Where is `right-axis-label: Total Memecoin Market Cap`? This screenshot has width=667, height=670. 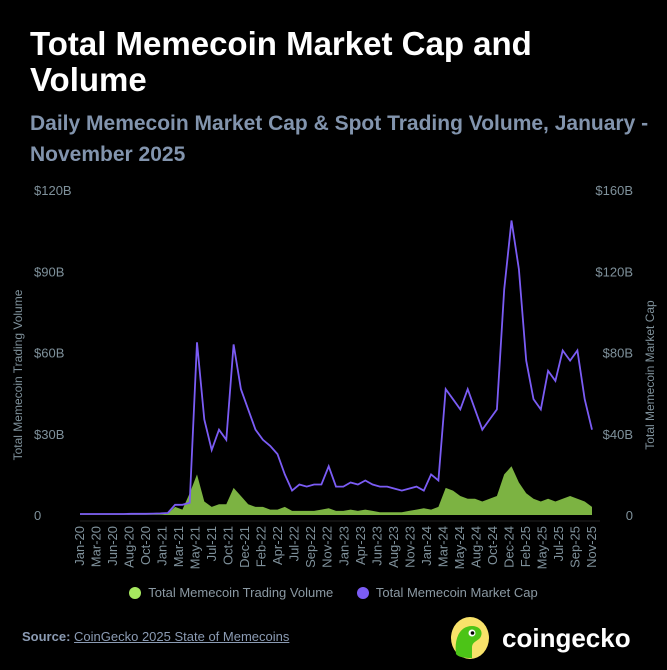
right-axis-label: Total Memecoin Market Cap is located at coordinates (650, 375).